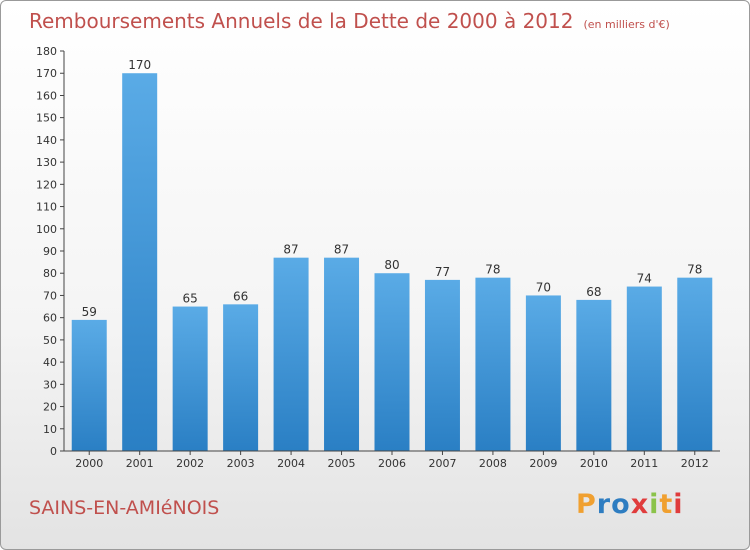  Describe the element at coordinates (50, 384) in the screenshot. I see `y-tick-label: 30` at that location.